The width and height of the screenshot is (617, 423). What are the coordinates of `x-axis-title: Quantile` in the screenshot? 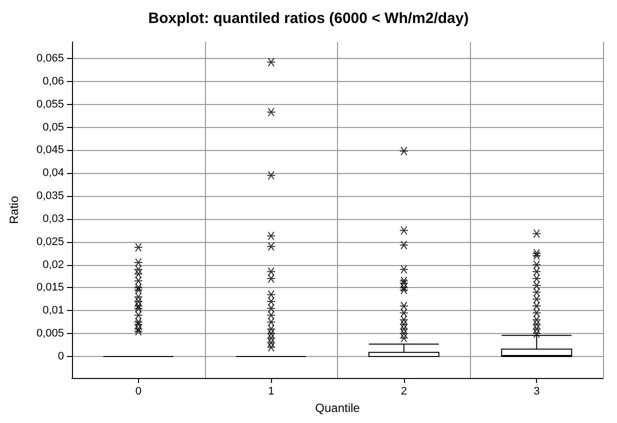 It's located at (337, 408).